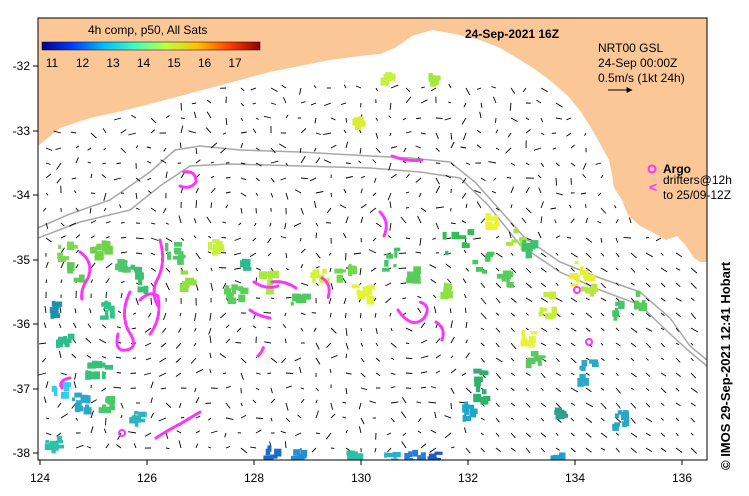 The image size is (749, 496). I want to click on argo-title: Argo, so click(677, 169).